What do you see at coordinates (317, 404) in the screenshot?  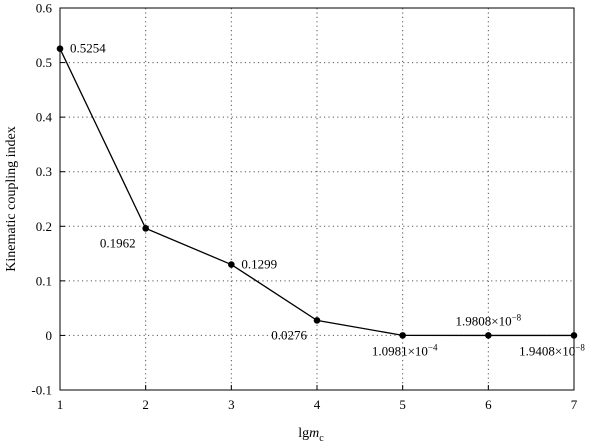 I see `x-tick-label: 4` at bounding box center [317, 404].